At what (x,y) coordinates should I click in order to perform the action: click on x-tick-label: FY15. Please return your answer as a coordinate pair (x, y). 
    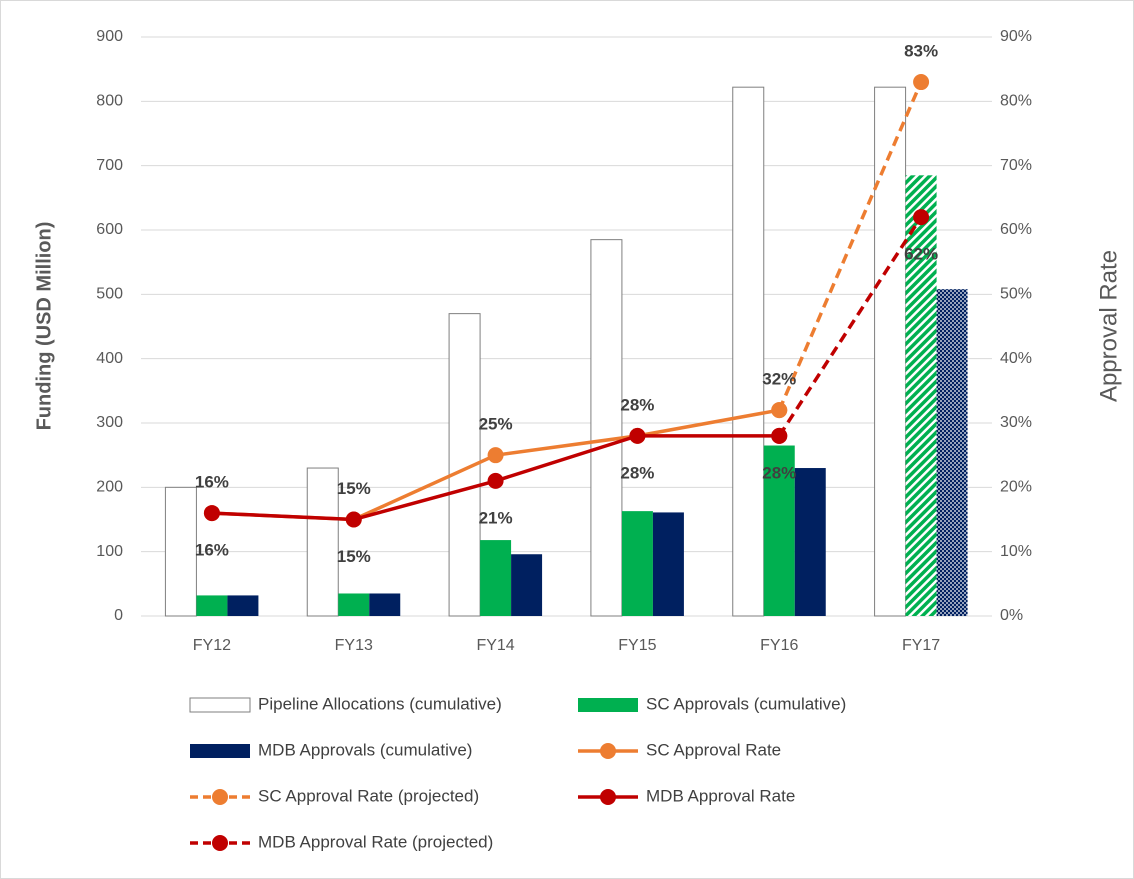
    Looking at the image, I should click on (637, 645).